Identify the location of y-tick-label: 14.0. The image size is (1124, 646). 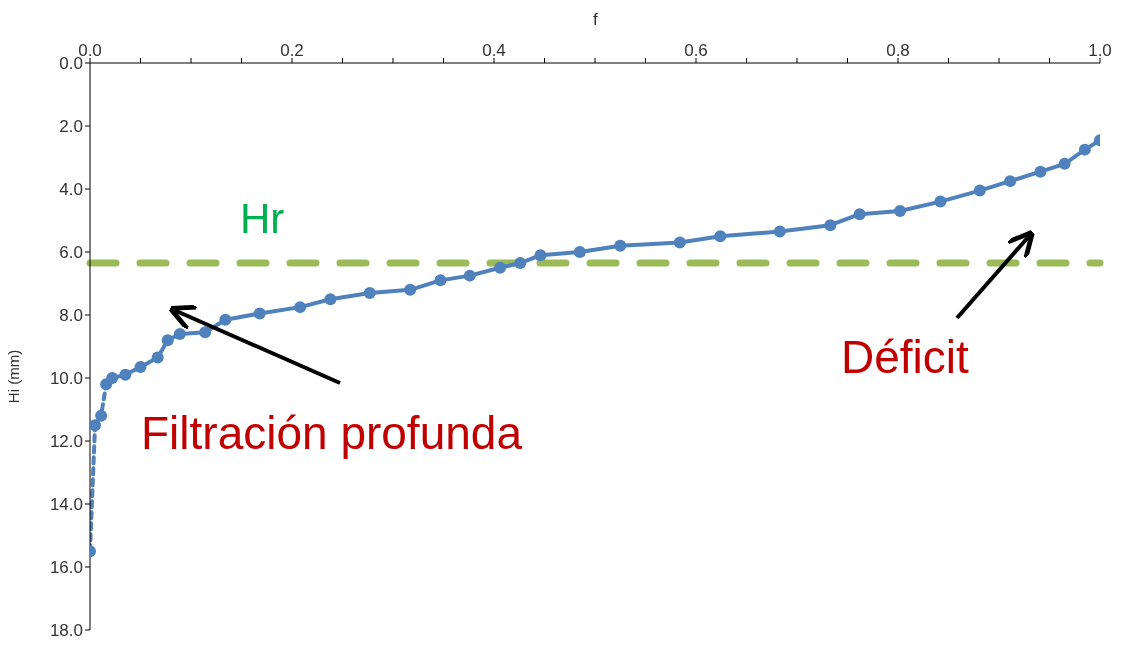
(66, 505).